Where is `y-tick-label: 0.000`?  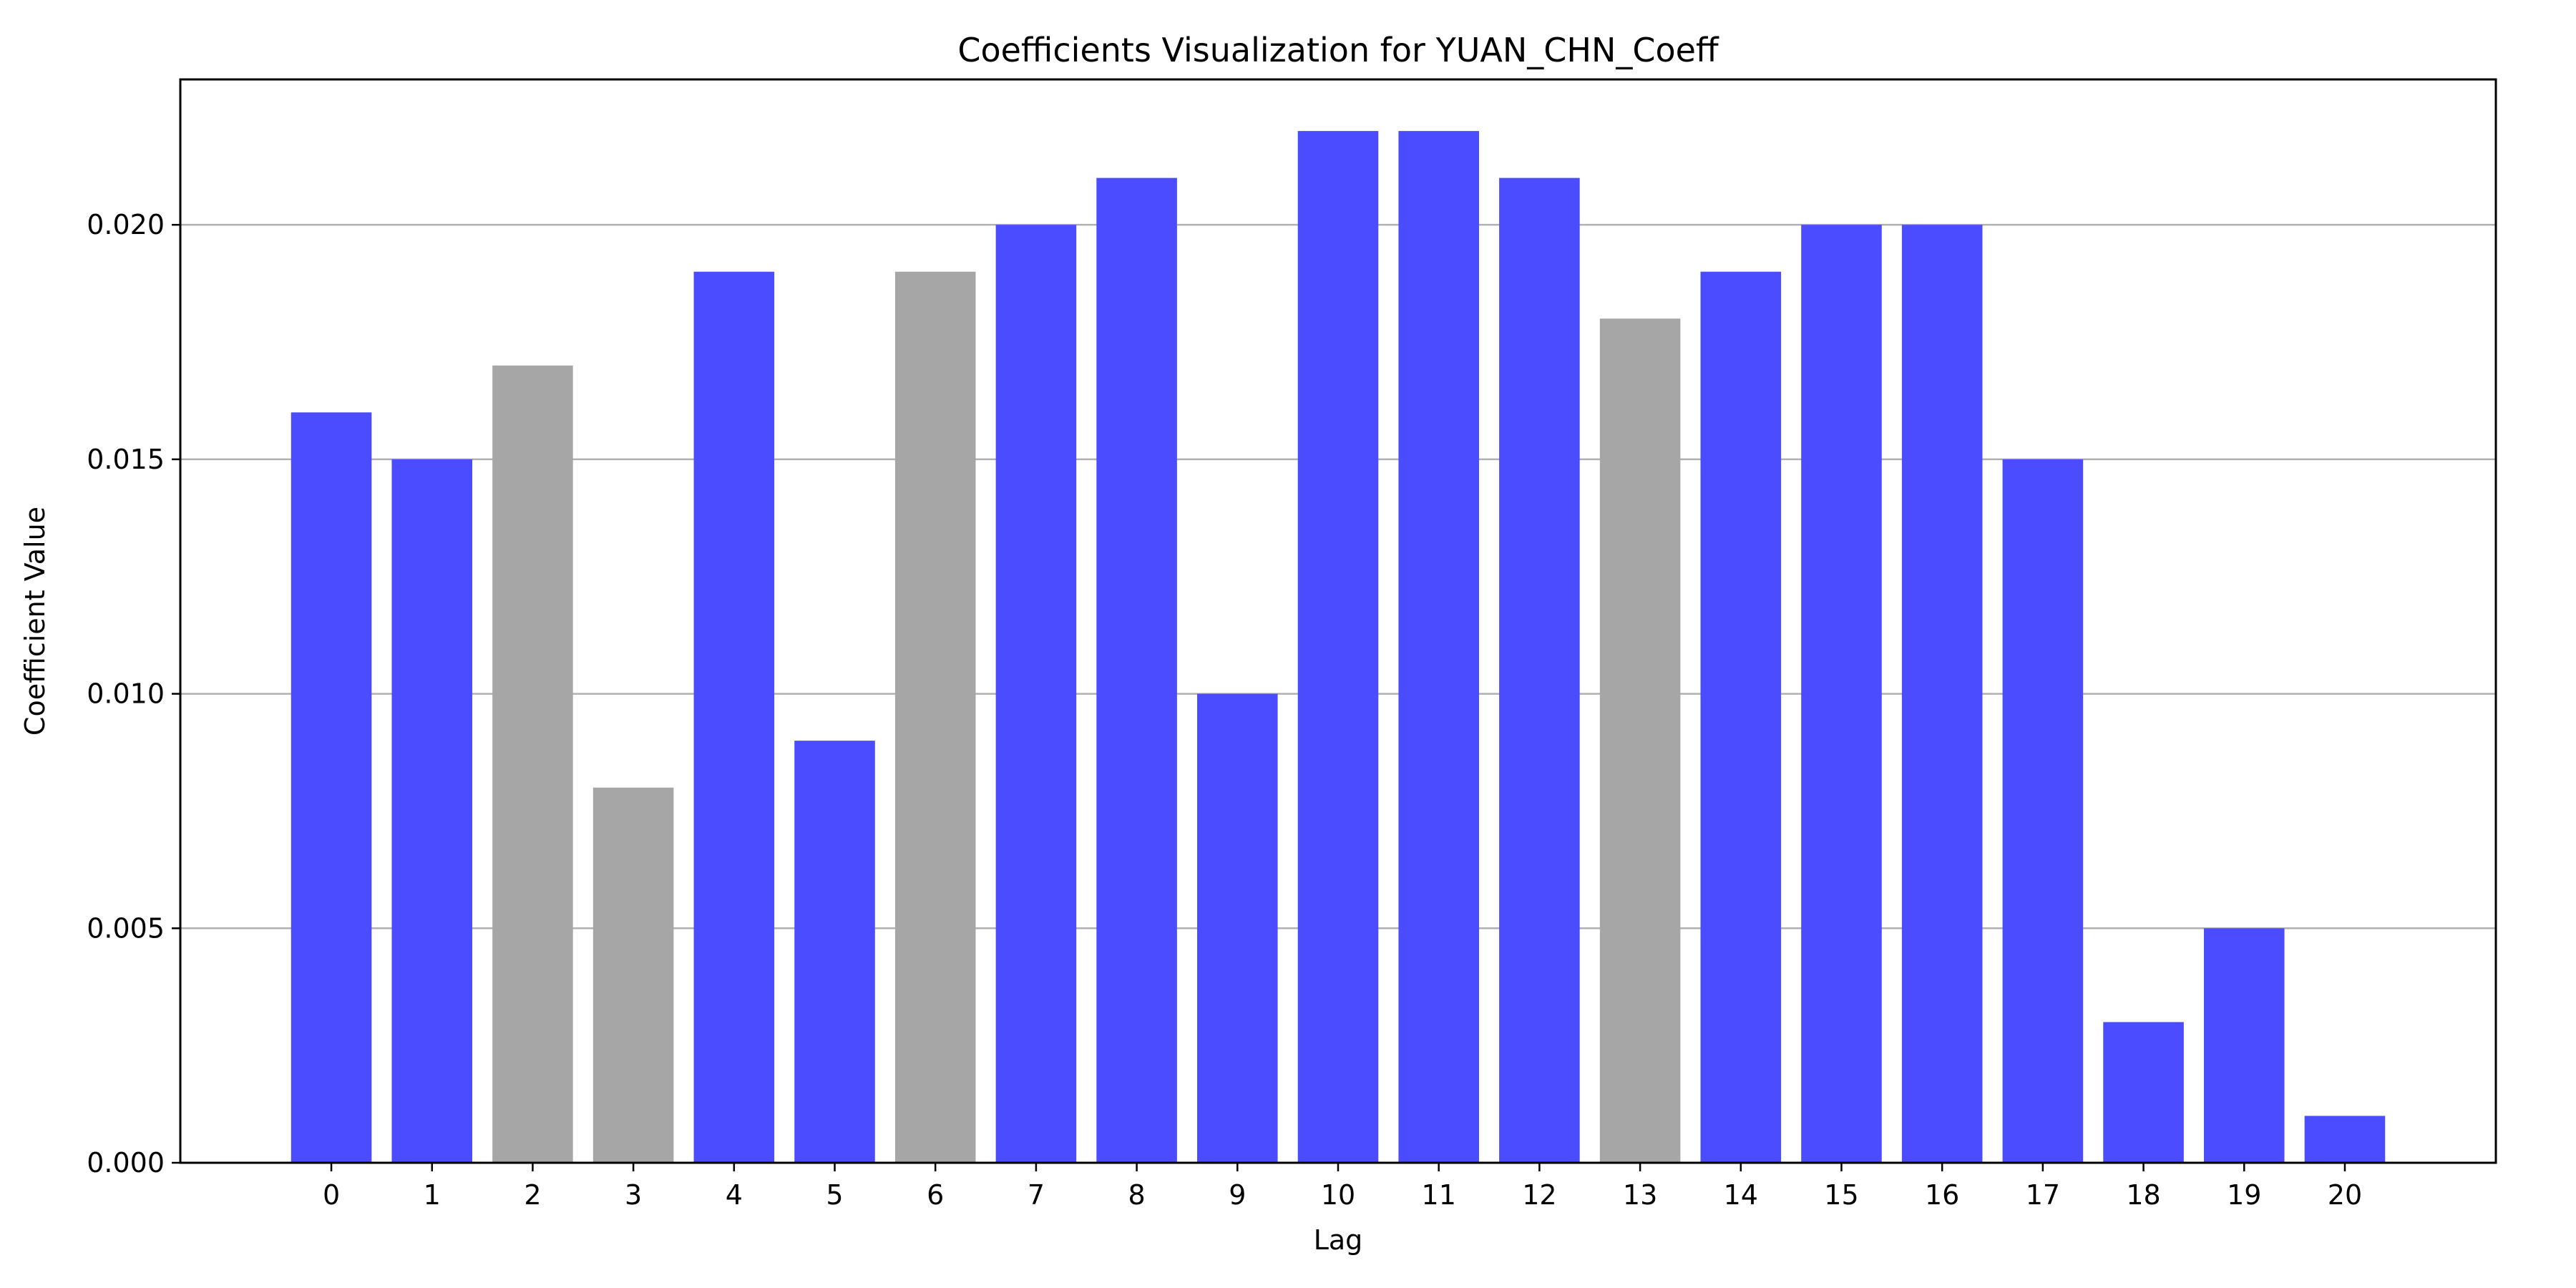
y-tick-label: 0.000 is located at coordinates (126, 1163).